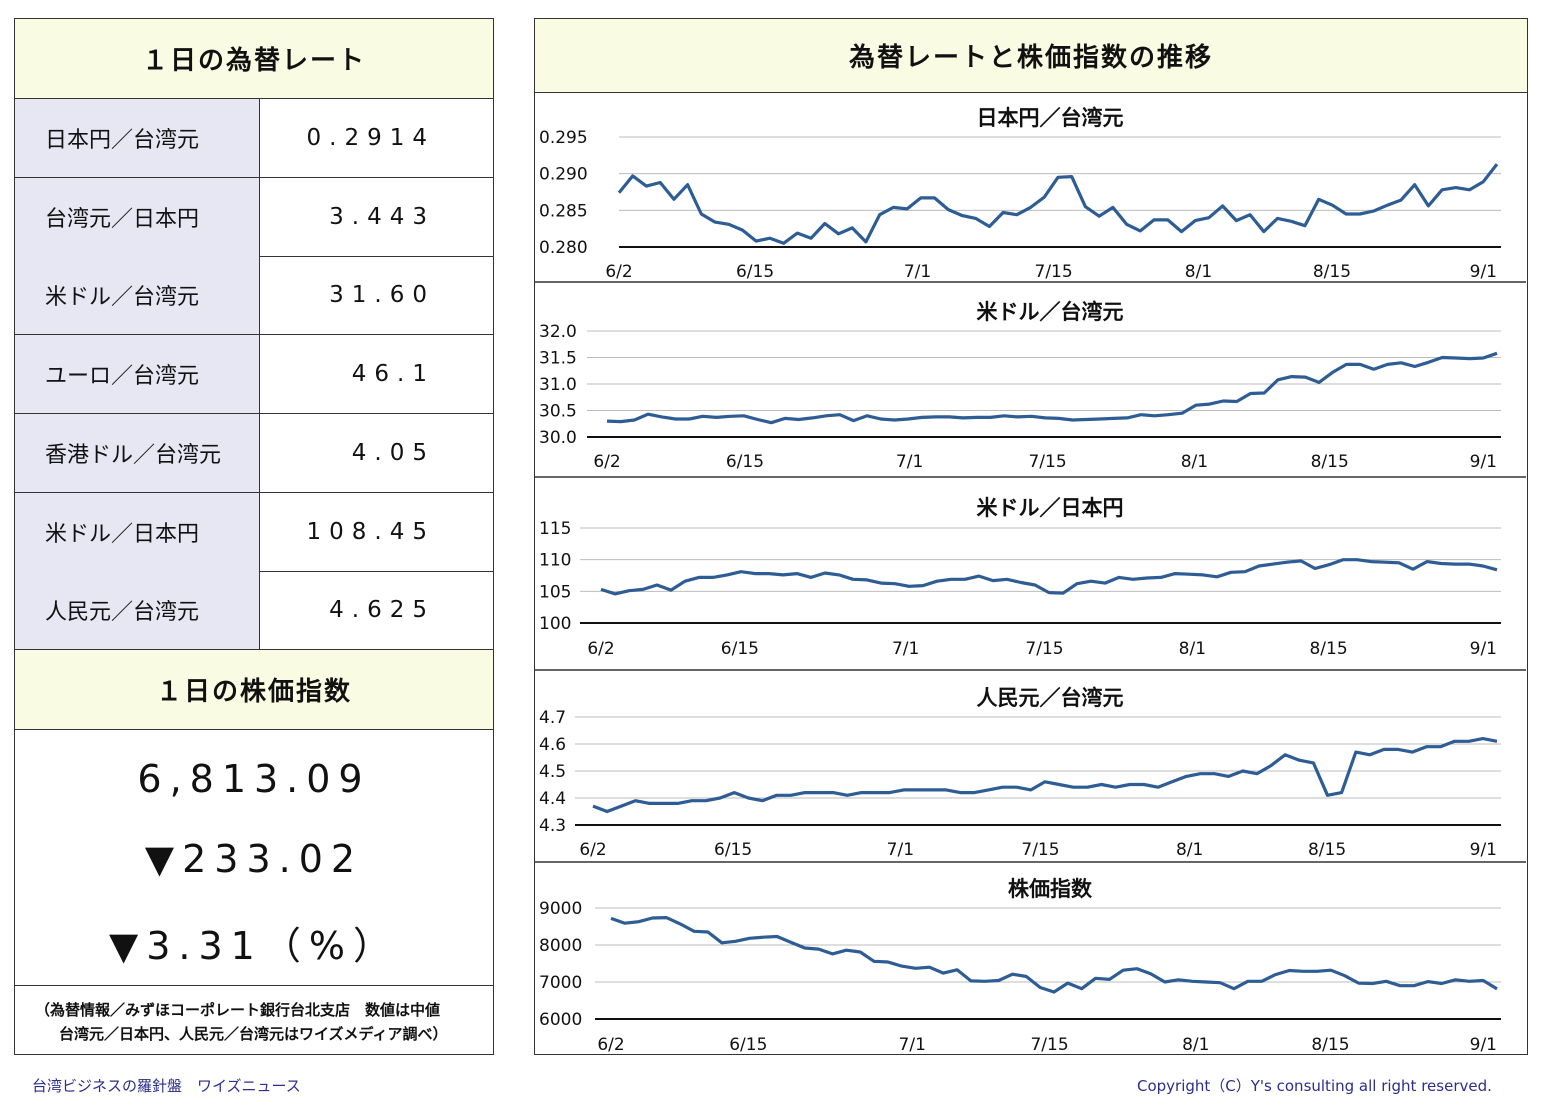 The width and height of the screenshot is (1544, 1105). I want to click on rate-label: 人民元／台湾元, so click(137, 610).